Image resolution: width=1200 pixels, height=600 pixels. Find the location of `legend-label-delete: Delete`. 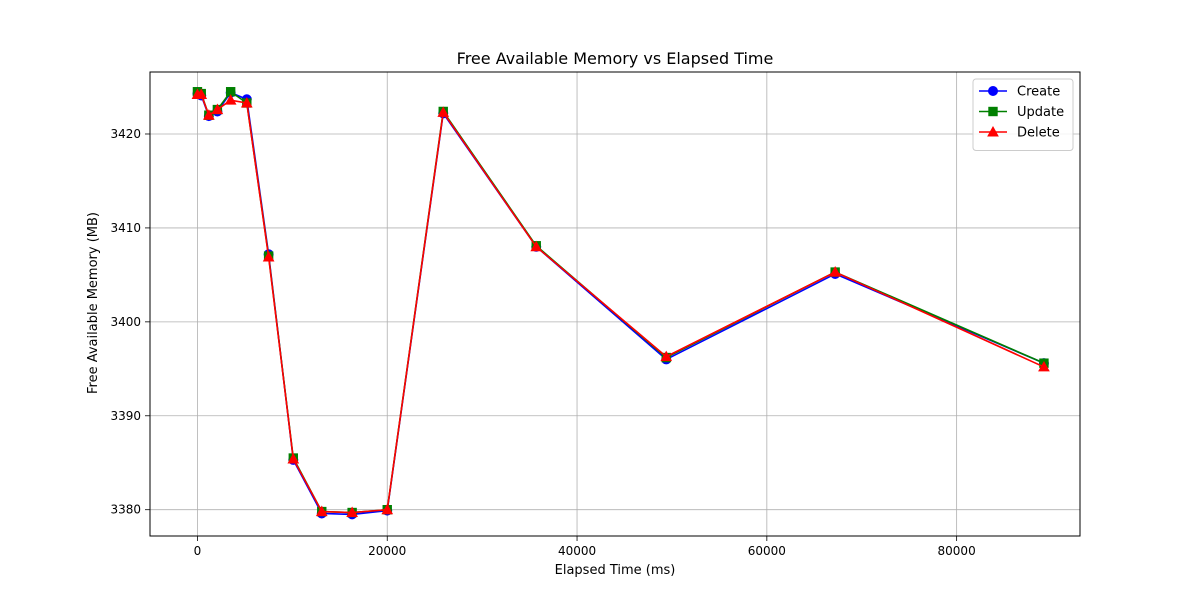

legend-label-delete: Delete is located at coordinates (1038, 133).